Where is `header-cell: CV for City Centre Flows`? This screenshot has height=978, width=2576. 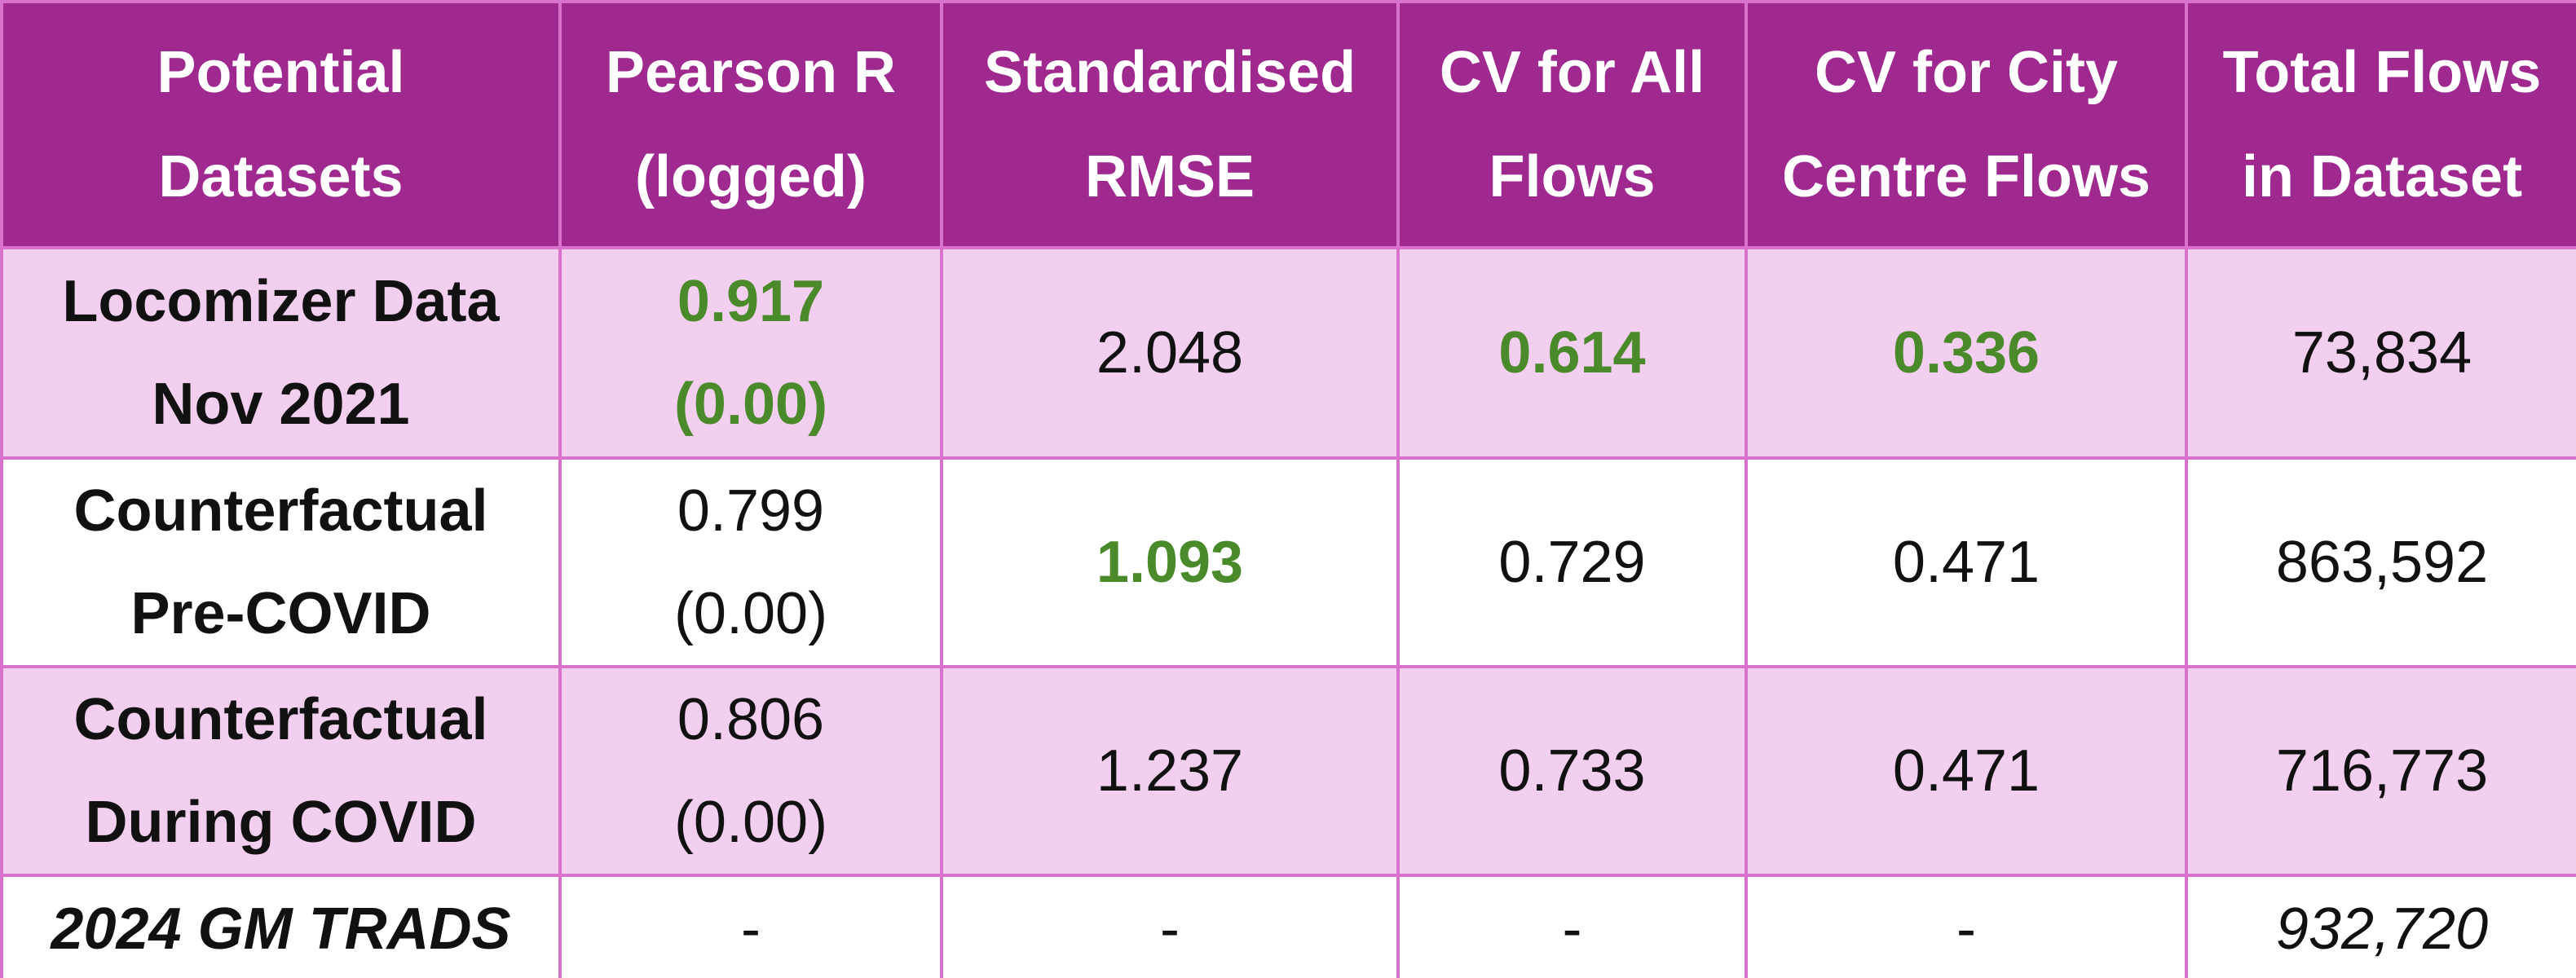 header-cell: CV for City Centre Flows is located at coordinates (1966, 124).